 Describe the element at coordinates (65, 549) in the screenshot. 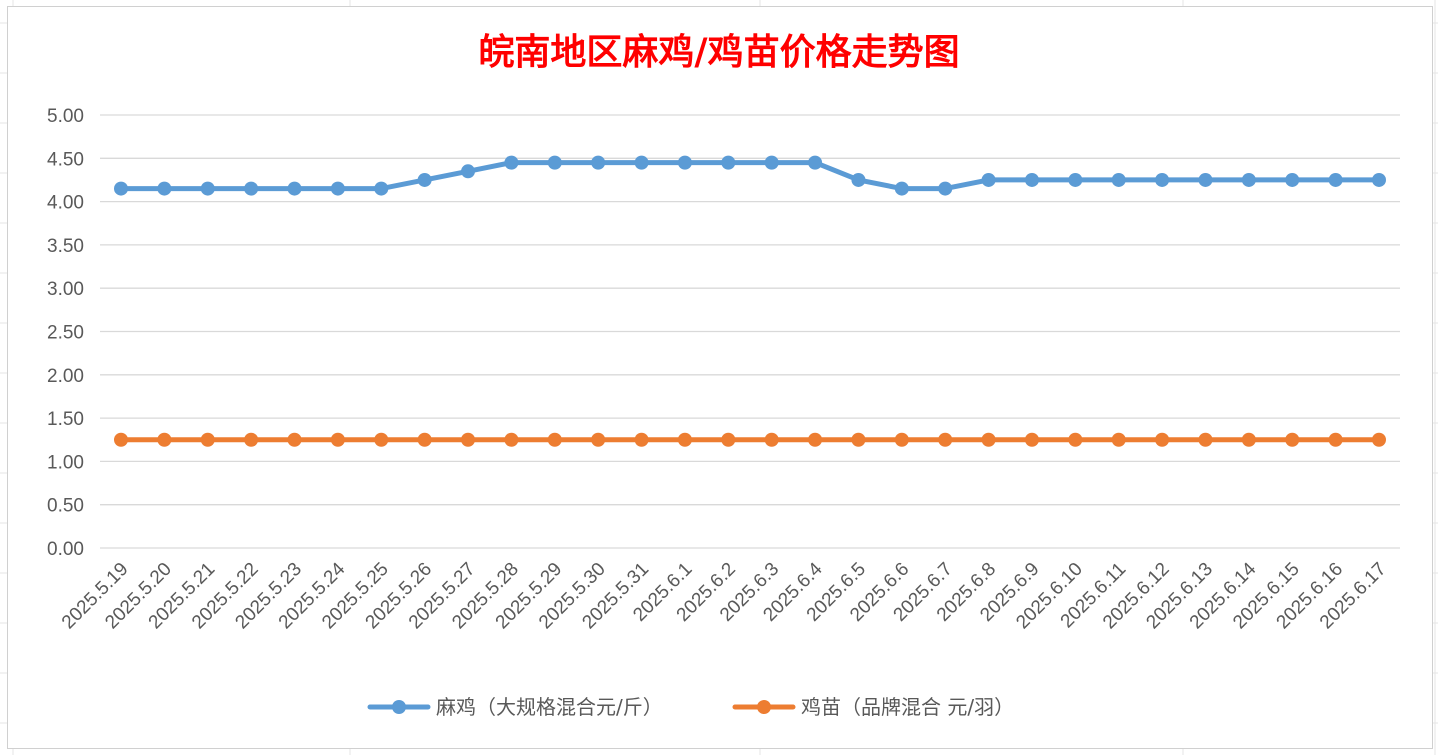

I see `y-tick-label: 0.00` at that location.